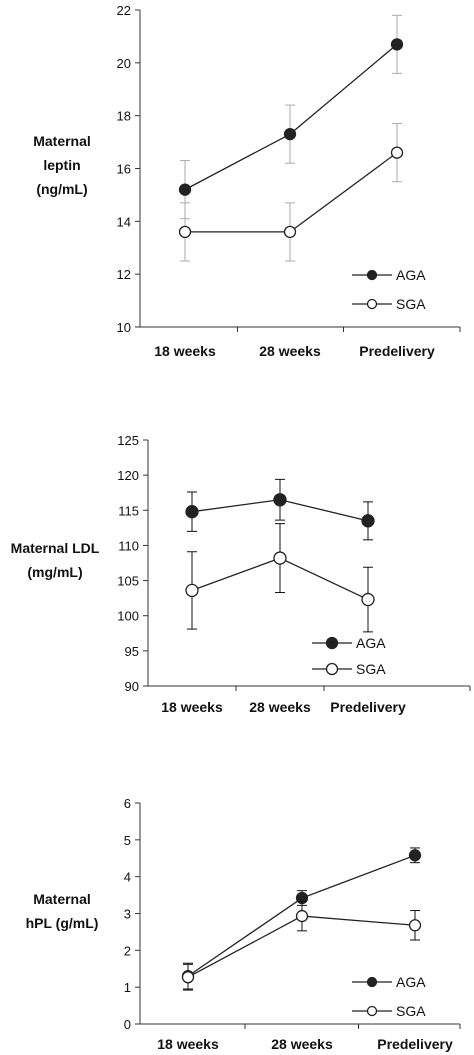 The width and height of the screenshot is (474, 1055). Describe the element at coordinates (128, 475) in the screenshot. I see `y-tick-label: 120` at that location.